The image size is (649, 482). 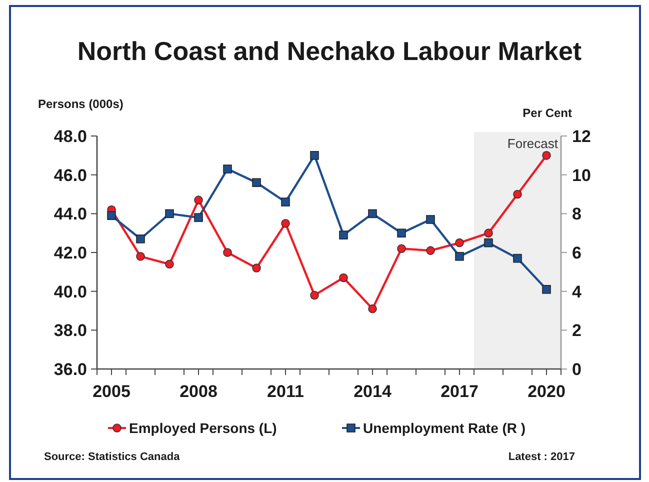 What do you see at coordinates (70, 175) in the screenshot?
I see `y-tick-label: 46.0` at bounding box center [70, 175].